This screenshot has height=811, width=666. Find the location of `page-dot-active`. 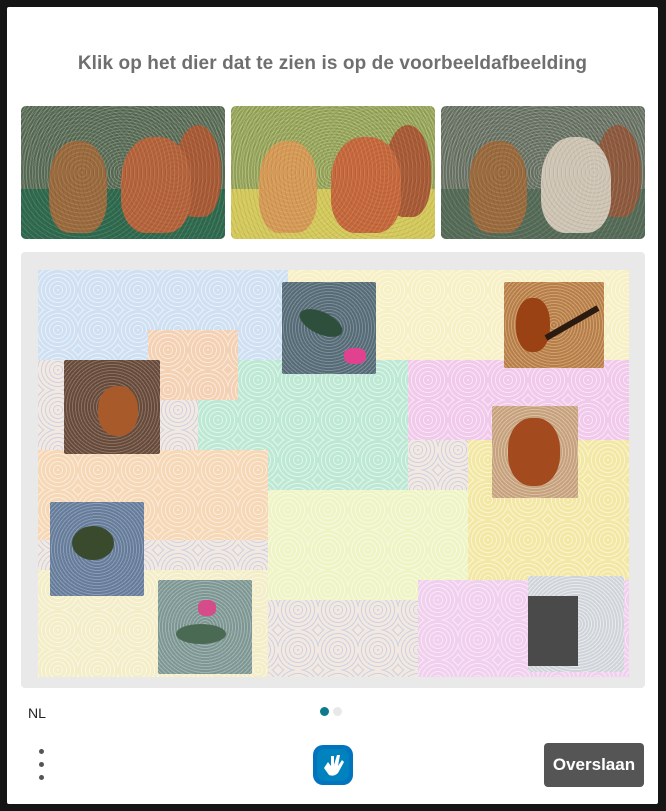

page-dot-active is located at coordinates (324, 711).